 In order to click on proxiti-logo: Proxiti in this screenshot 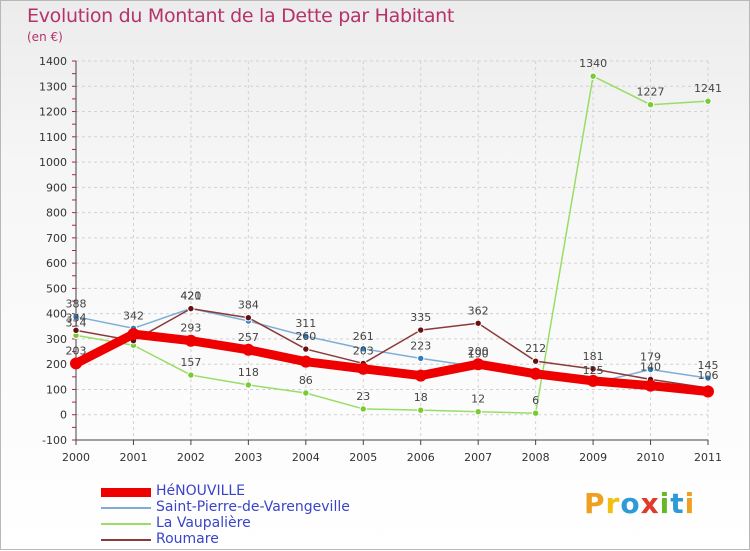, I will do `click(640, 503)`.